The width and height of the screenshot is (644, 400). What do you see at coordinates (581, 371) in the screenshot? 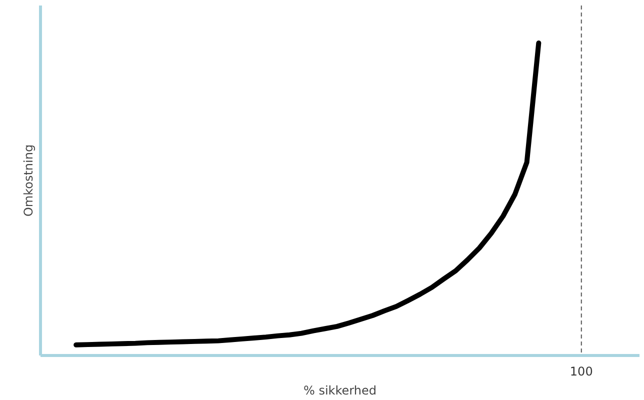
I see `text: 100` at bounding box center [581, 371].